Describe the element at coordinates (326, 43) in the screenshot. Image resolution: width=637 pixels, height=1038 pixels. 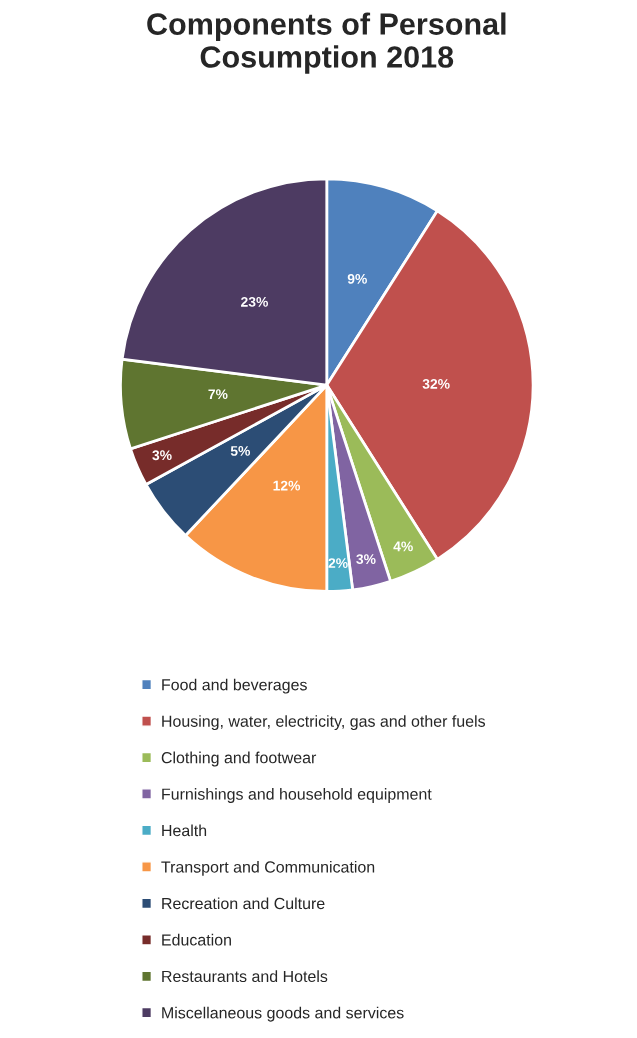
I see `chart-title: Components of Personal Cosumption 2018` at that location.